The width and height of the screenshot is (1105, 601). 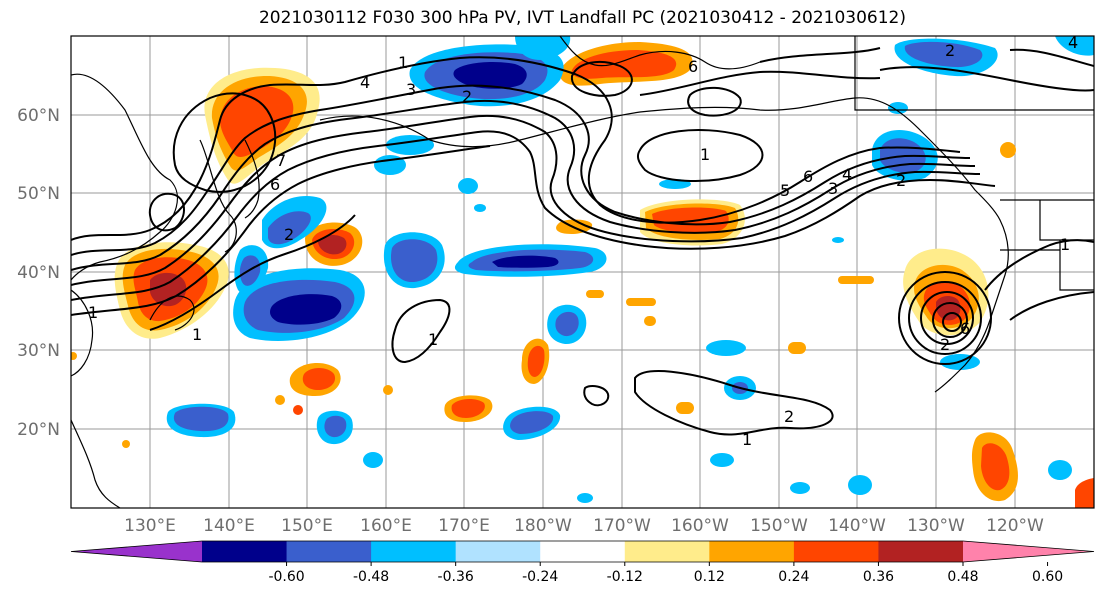 I want to click on lon-label-140e: 140°E, so click(x=229, y=526).